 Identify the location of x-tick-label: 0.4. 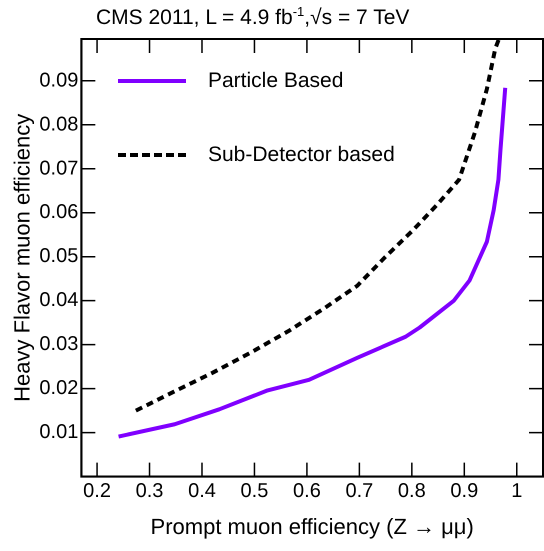
(202, 491).